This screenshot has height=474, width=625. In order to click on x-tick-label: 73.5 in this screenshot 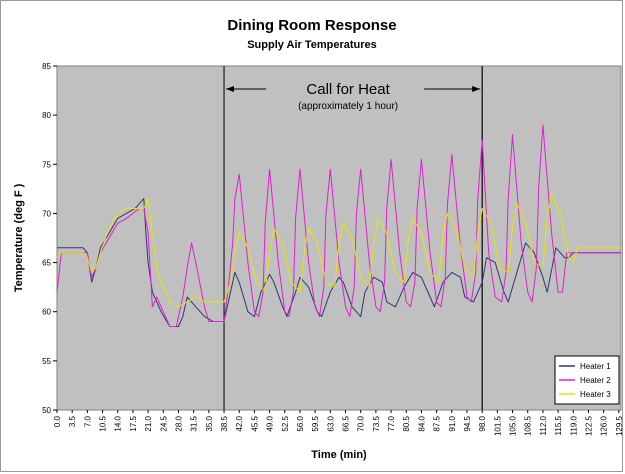, I will do `click(376, 423)`.